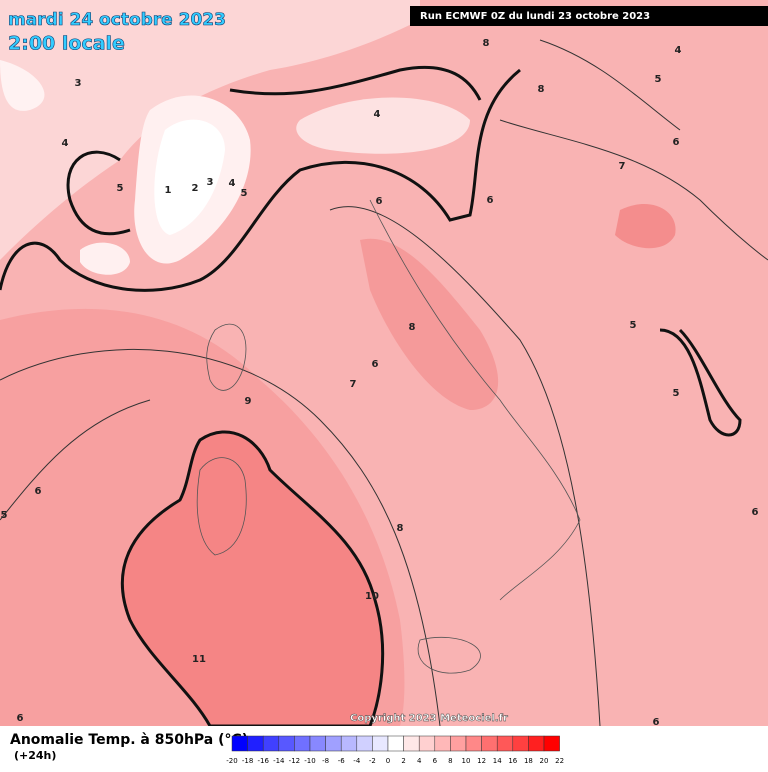  Describe the element at coordinates (263, 761) in the screenshot. I see `colorbar-label: -16` at that location.